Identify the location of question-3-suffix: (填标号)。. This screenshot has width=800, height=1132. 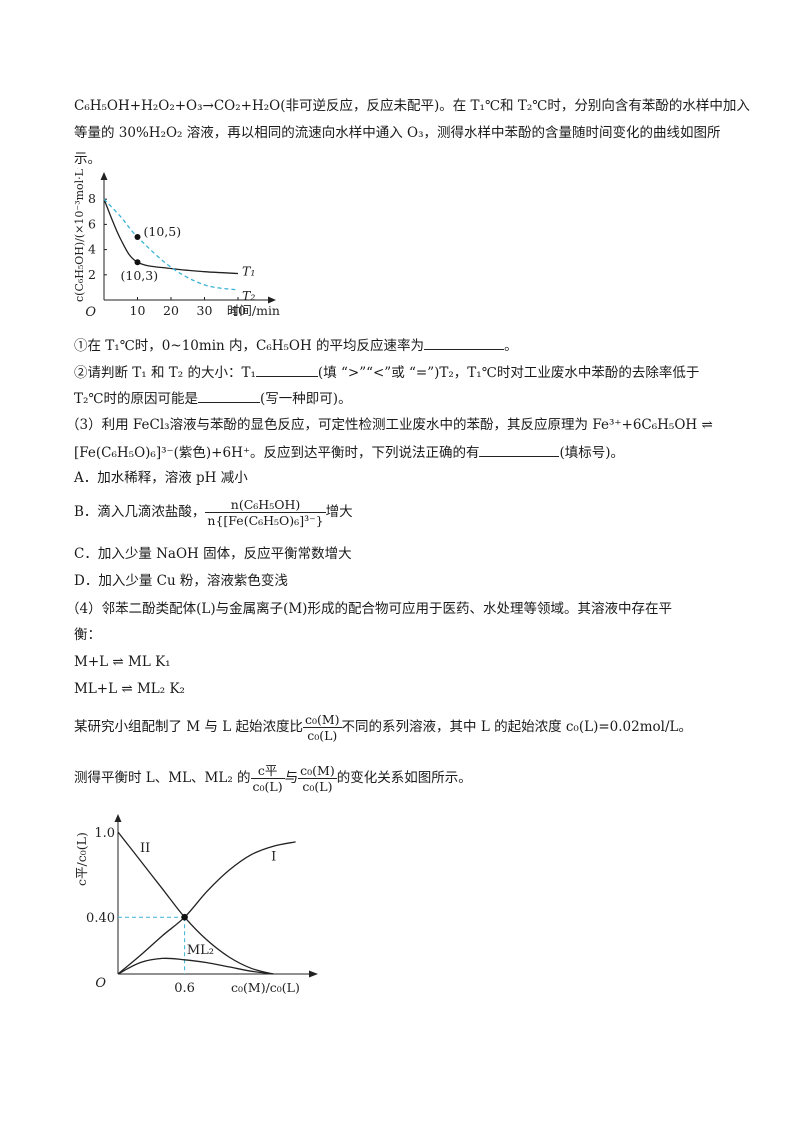
(592, 453).